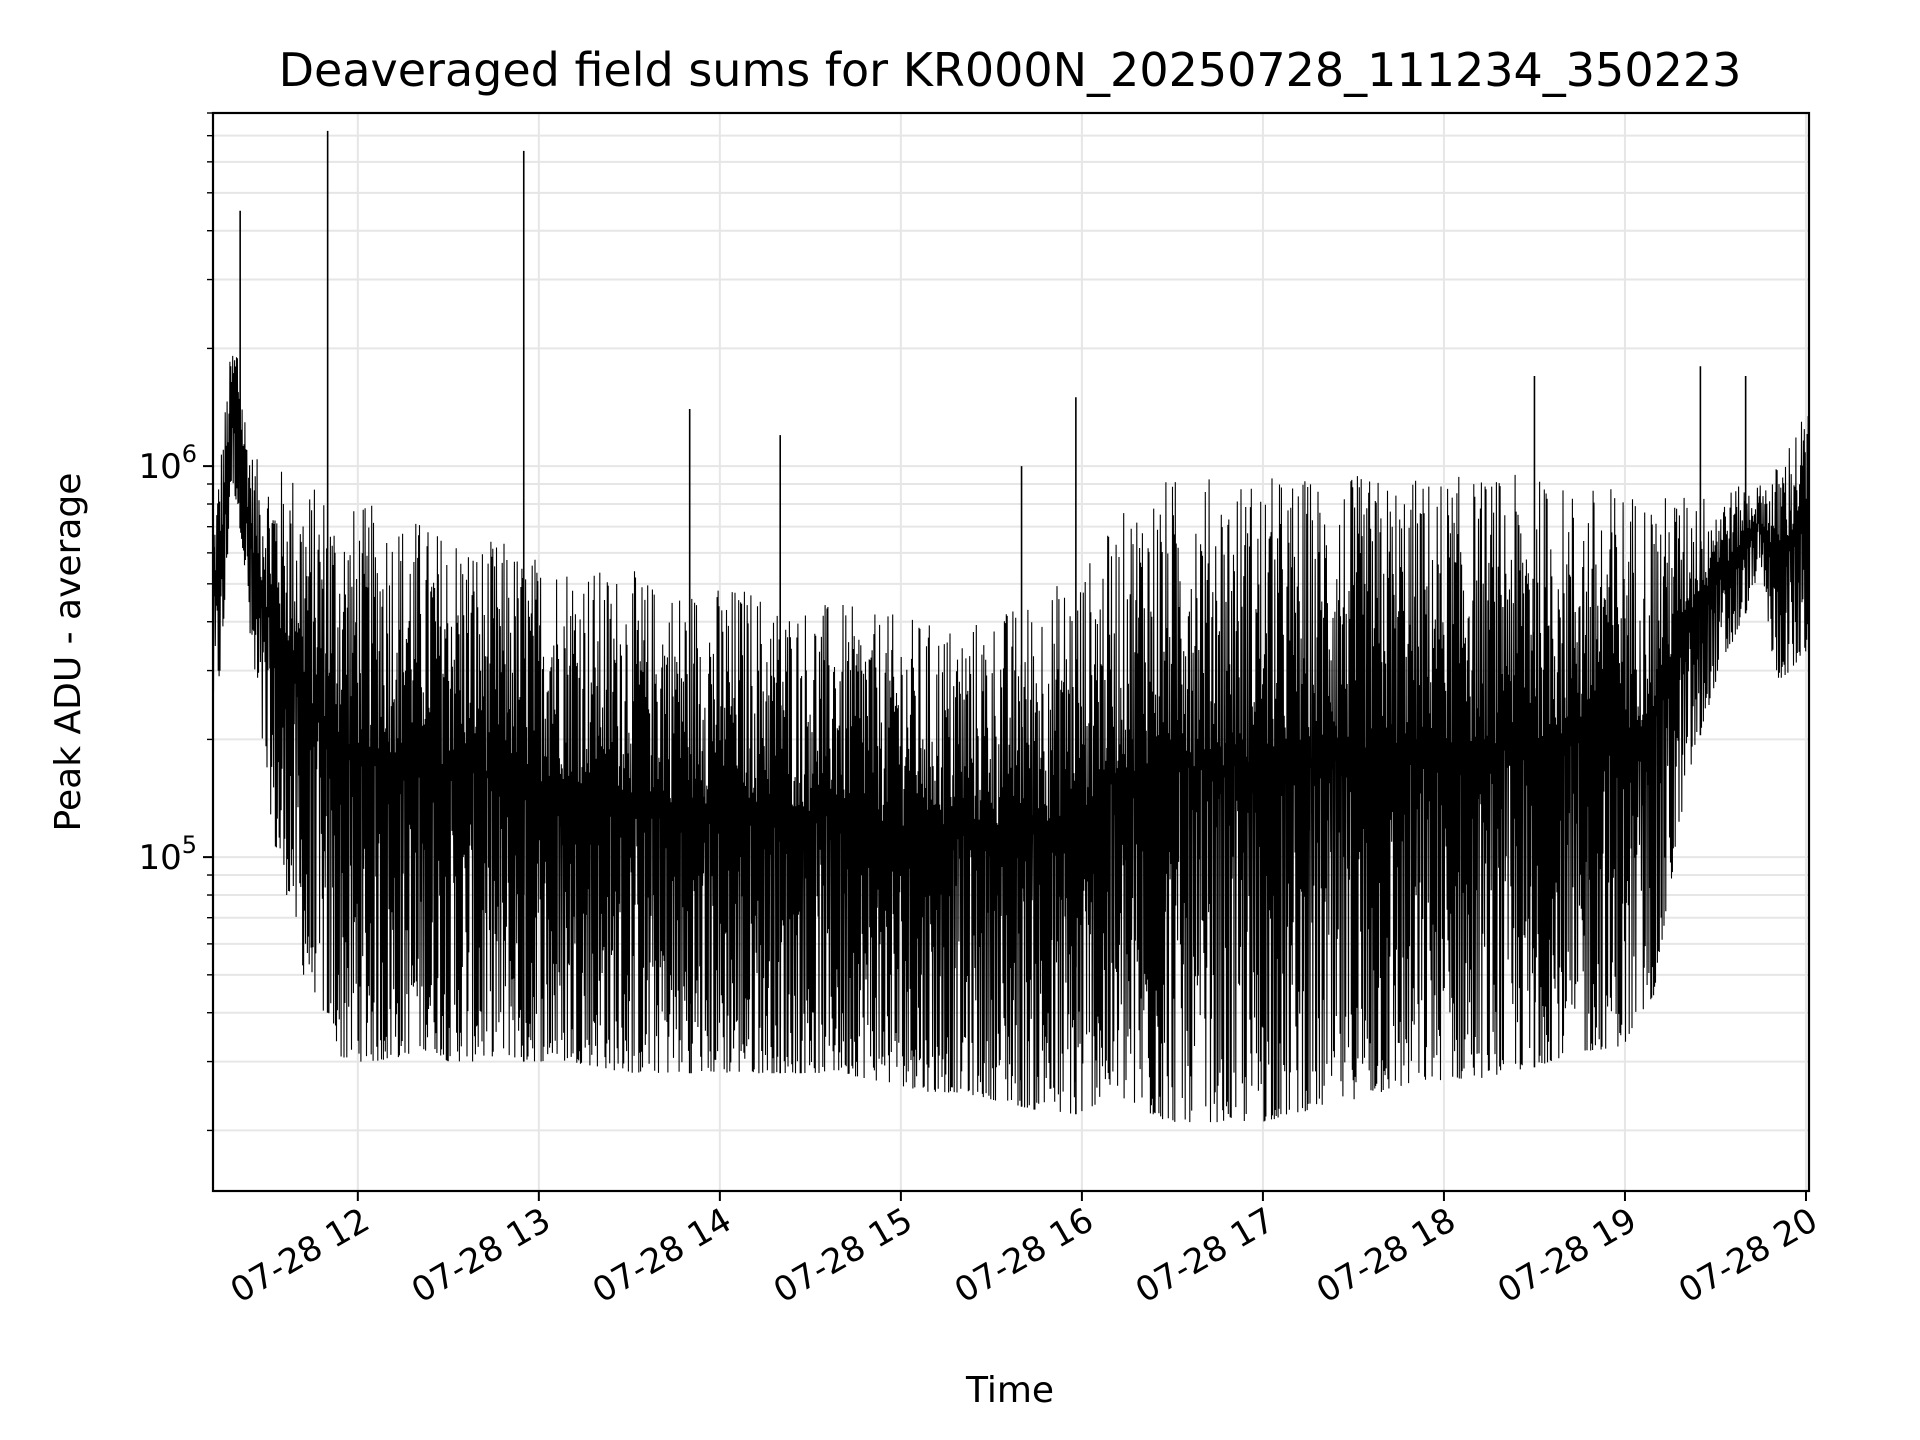 This screenshot has width=1920, height=1440. Describe the element at coordinates (189, 454) in the screenshot. I see `y-tick-exponent: 6` at that location.